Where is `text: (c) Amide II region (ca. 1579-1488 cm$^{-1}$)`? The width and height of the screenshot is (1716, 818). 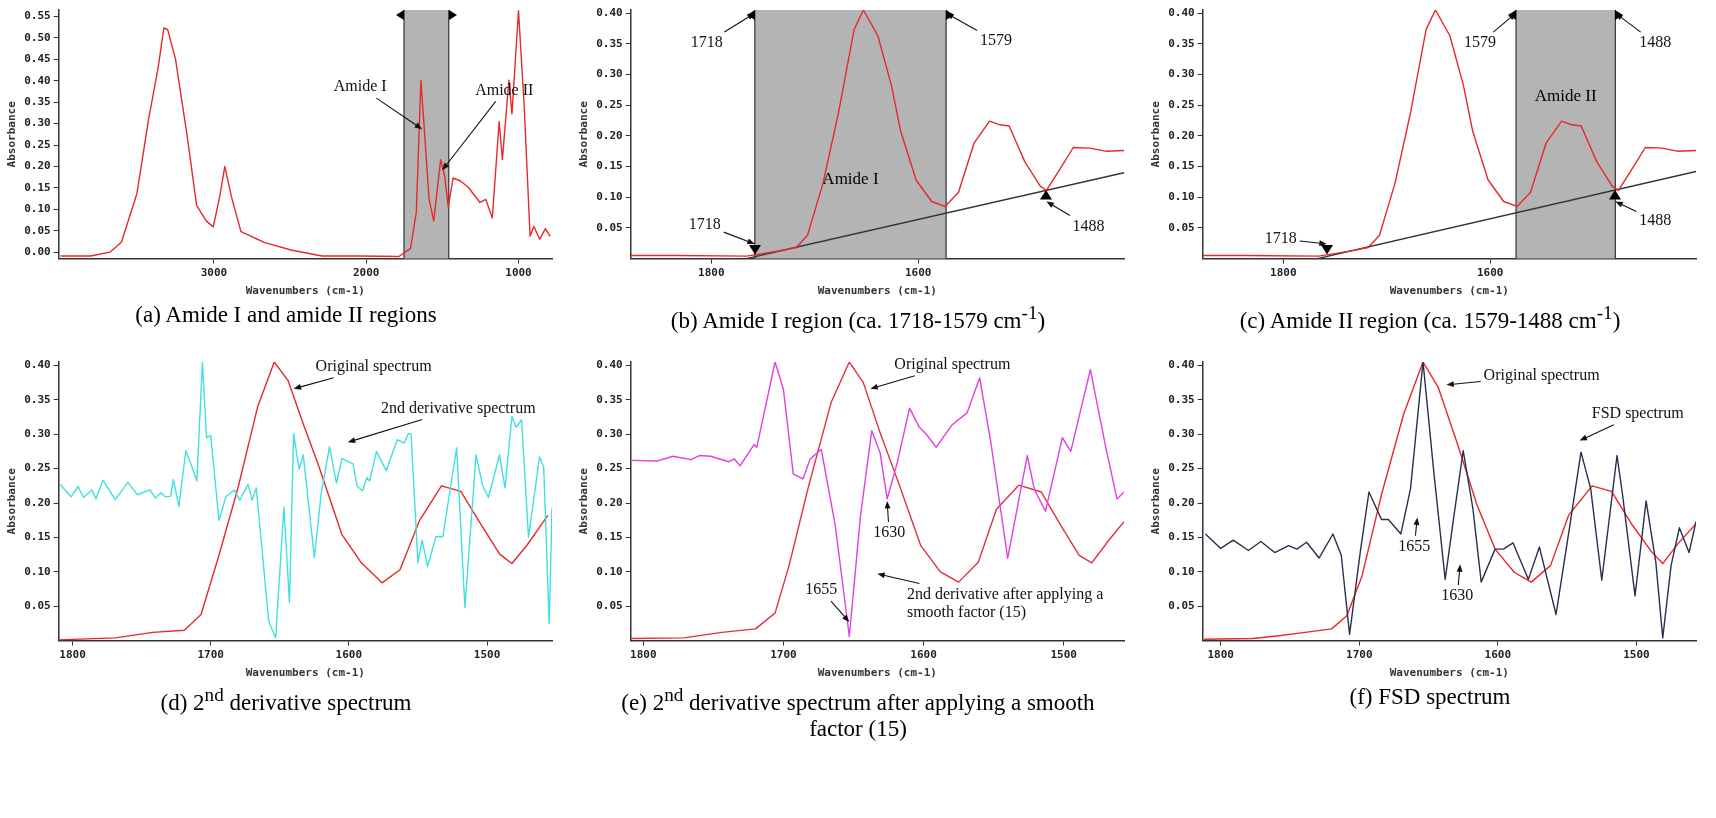
text: (c) Amide II region (ca. 1579-1488 cm$^{-1}$) is located at coordinates (1430, 318).